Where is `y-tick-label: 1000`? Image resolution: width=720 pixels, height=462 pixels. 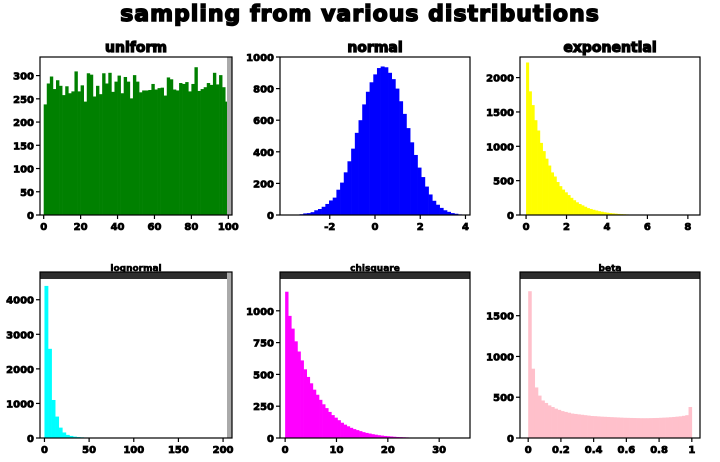 y-tick-label: 1000 is located at coordinates (500, 147).